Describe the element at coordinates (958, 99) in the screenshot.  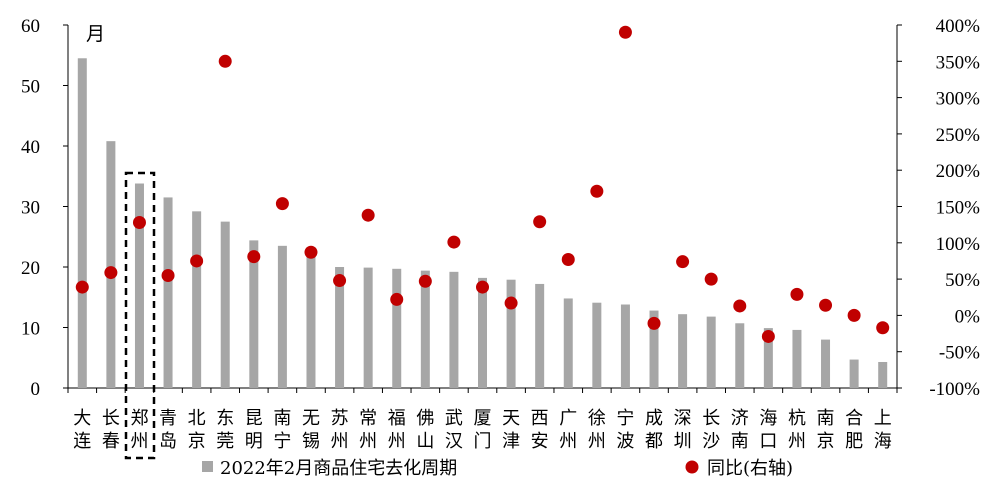
I see `right-tick-label: 300%` at that location.